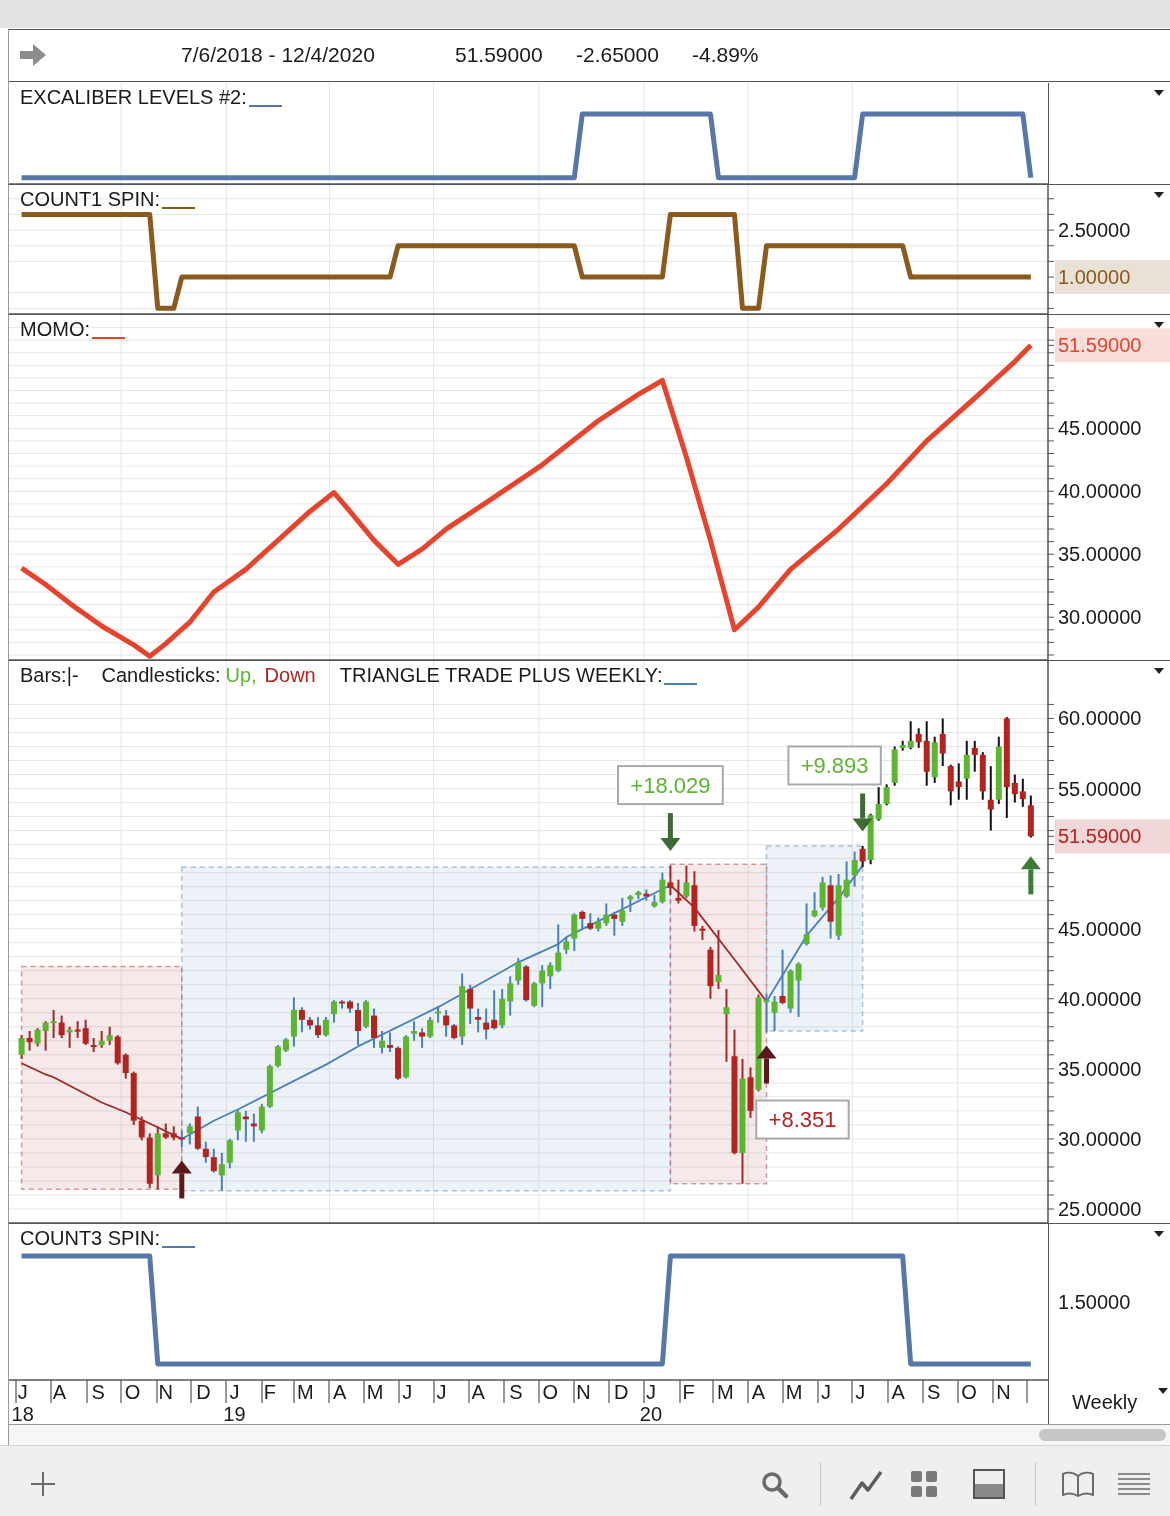 The width and height of the screenshot is (1170, 1516). What do you see at coordinates (278, 54) in the screenshot?
I see `chart-title: 7/6/2018 - 12/4/2020` at bounding box center [278, 54].